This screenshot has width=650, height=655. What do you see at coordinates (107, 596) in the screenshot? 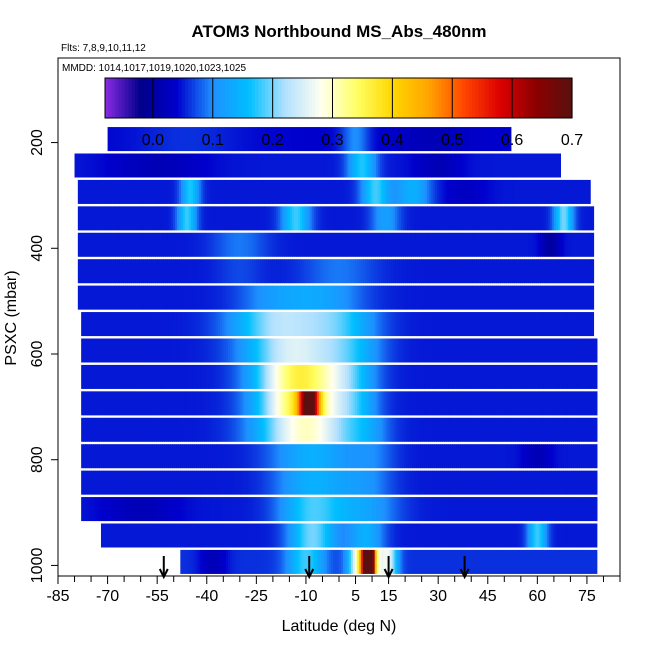
I see `x-tick-label: -70` at bounding box center [107, 596].